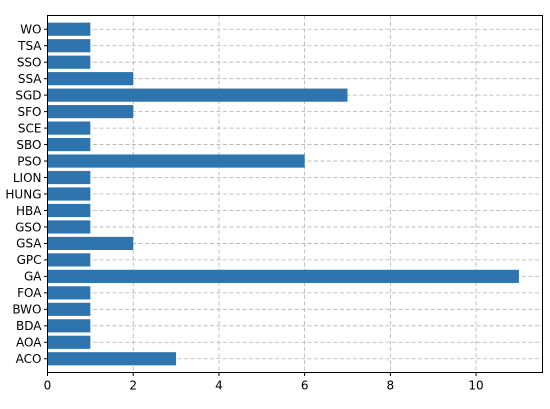 This screenshot has height=409, width=550. I want to click on x-tick-label: 0, so click(48, 386).